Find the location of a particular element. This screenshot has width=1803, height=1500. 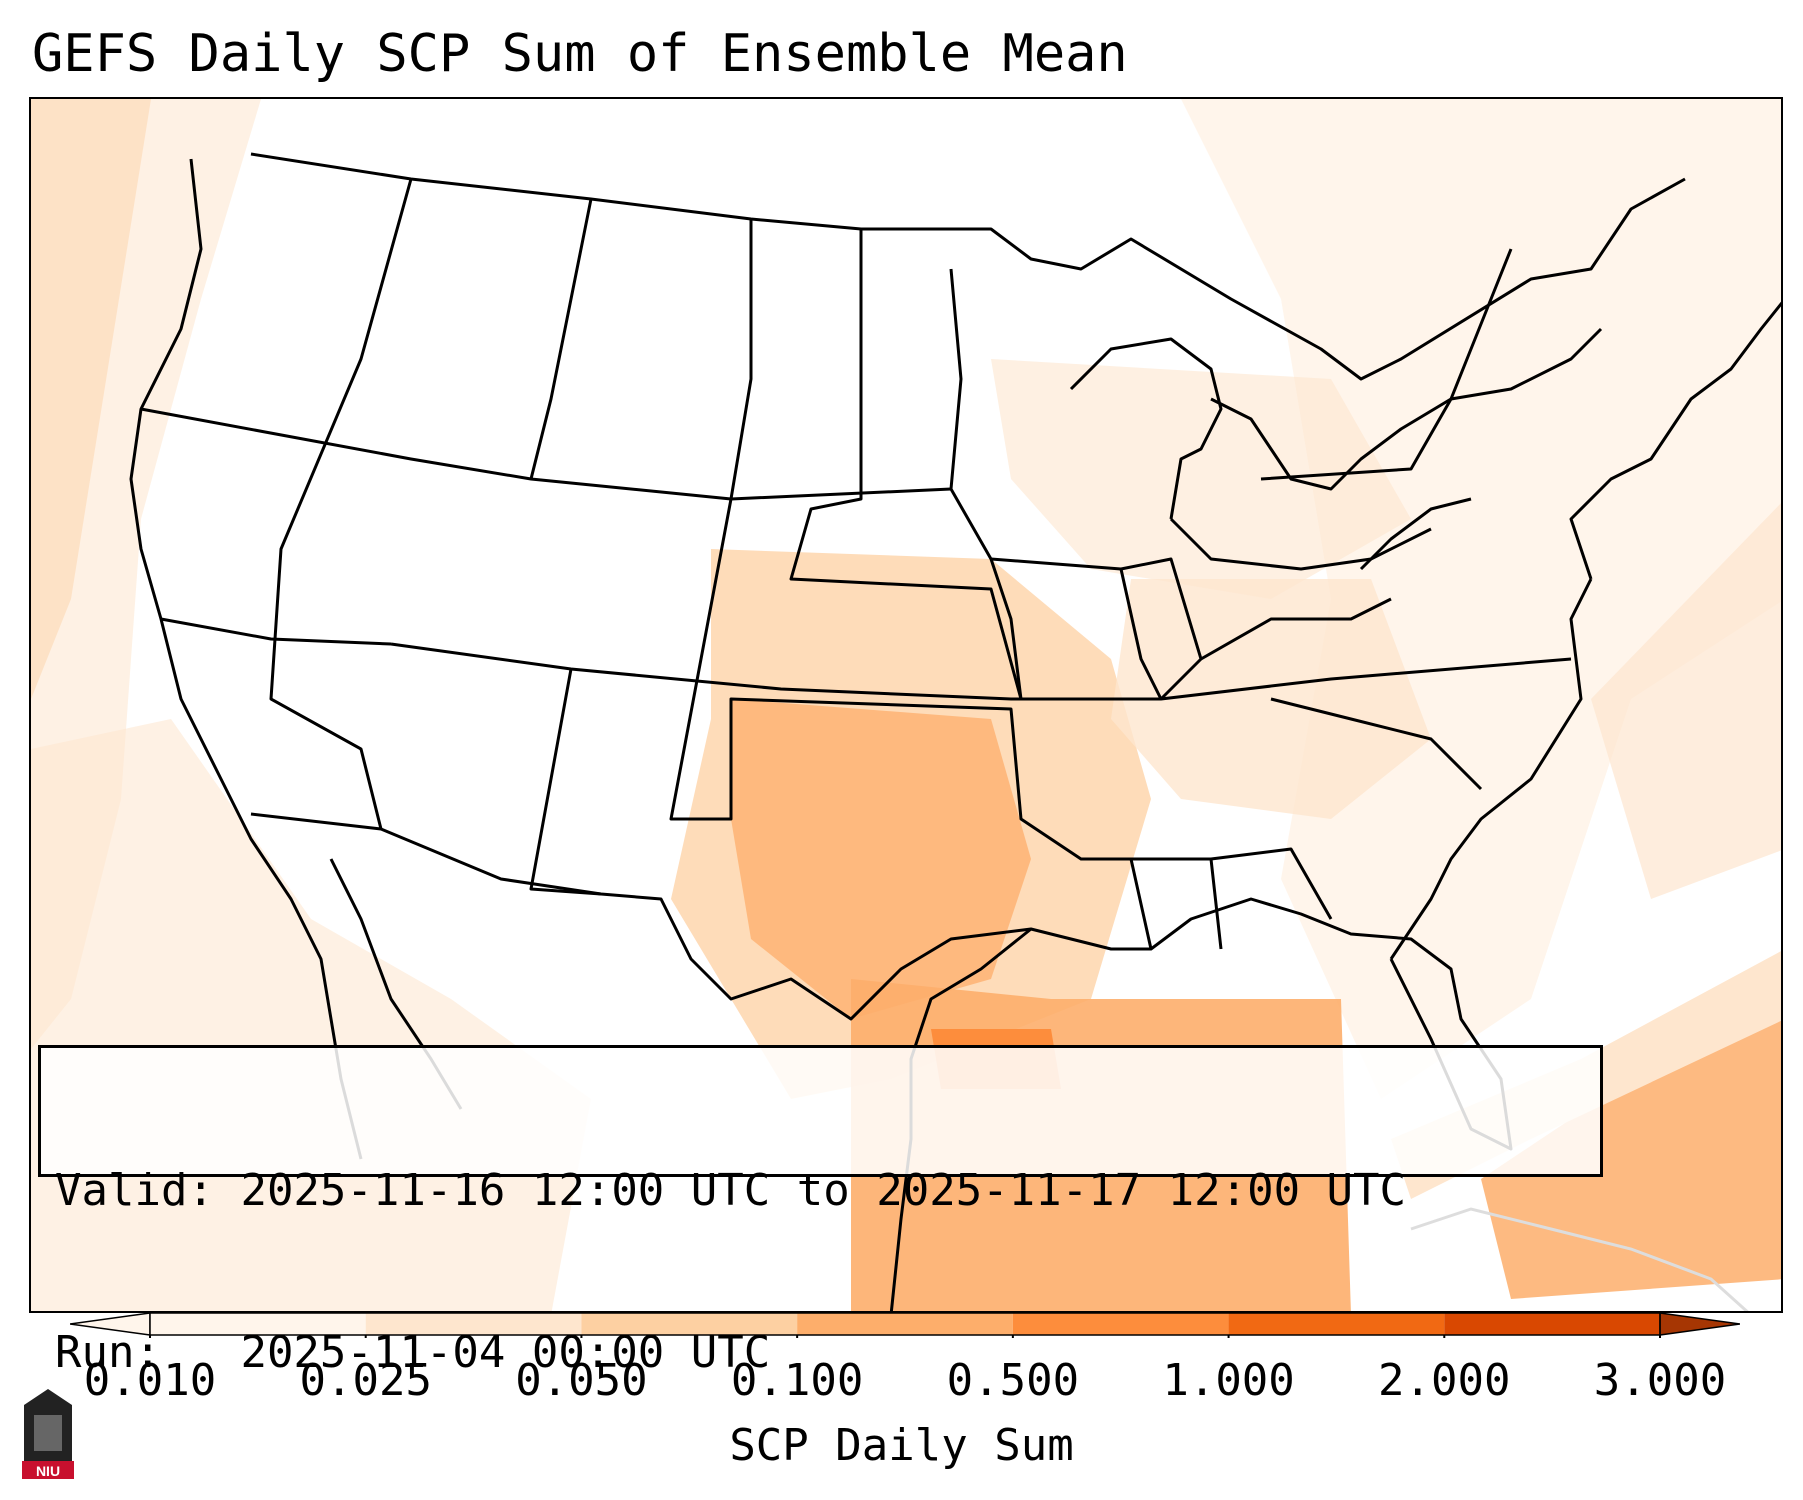

colorbar-label: SCP Daily Sum is located at coordinates (901, 1445).